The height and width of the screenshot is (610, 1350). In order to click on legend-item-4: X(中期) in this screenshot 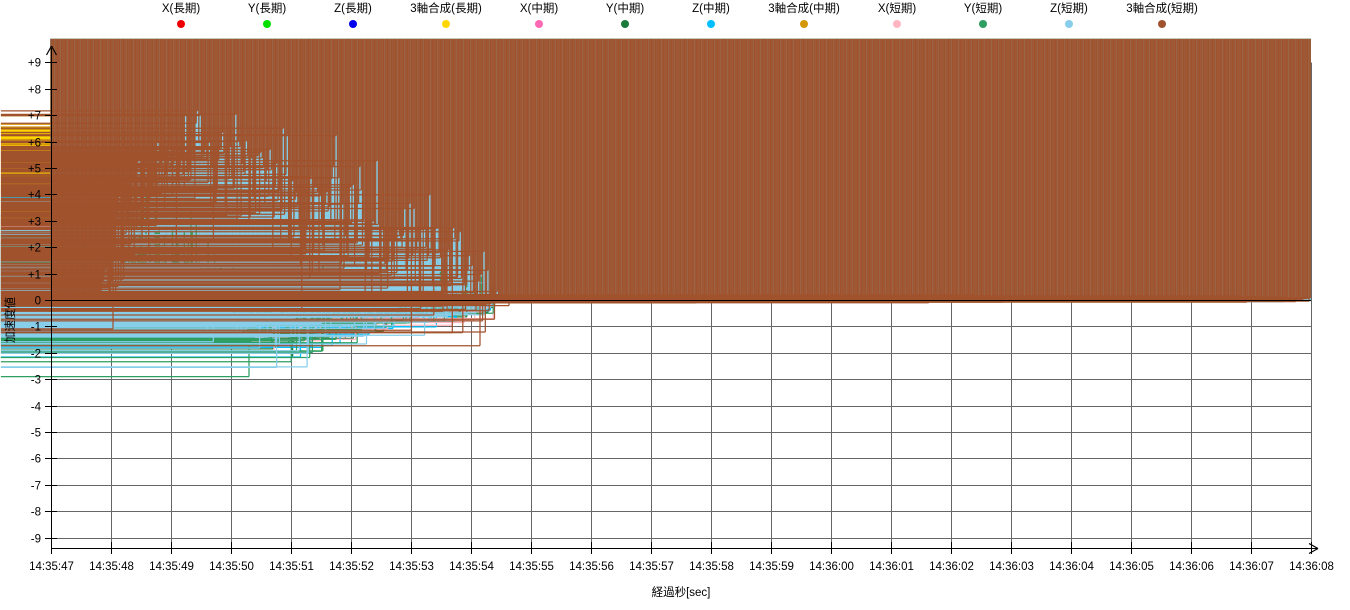, I will do `click(539, 15)`.